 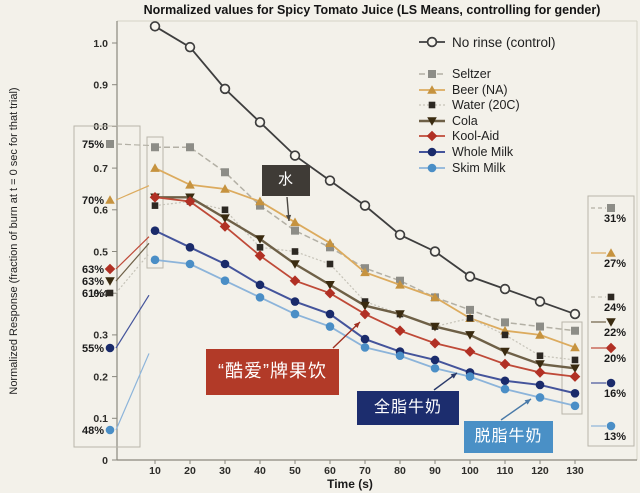 What do you see at coordinates (465, 121) in the screenshot?
I see `legend-label-cola: Cola` at bounding box center [465, 121].